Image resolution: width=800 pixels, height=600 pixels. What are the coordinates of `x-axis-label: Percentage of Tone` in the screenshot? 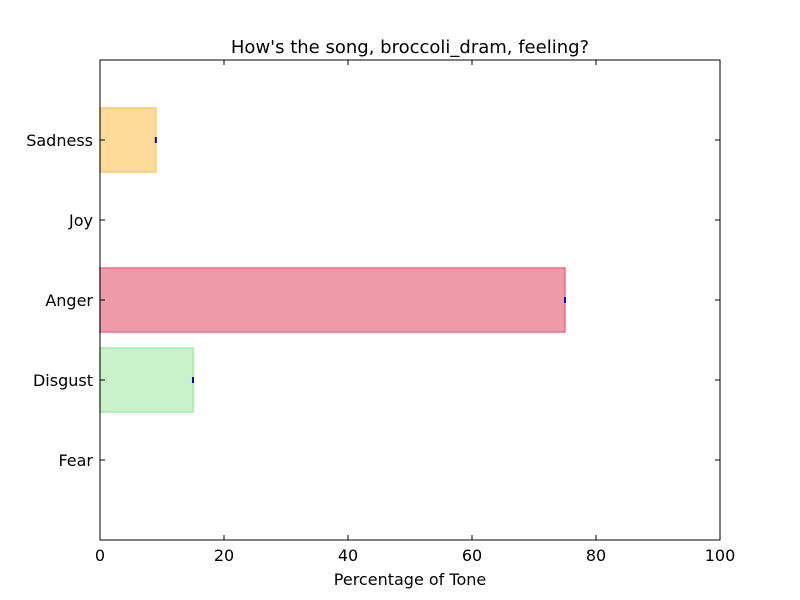 It's located at (410, 579).